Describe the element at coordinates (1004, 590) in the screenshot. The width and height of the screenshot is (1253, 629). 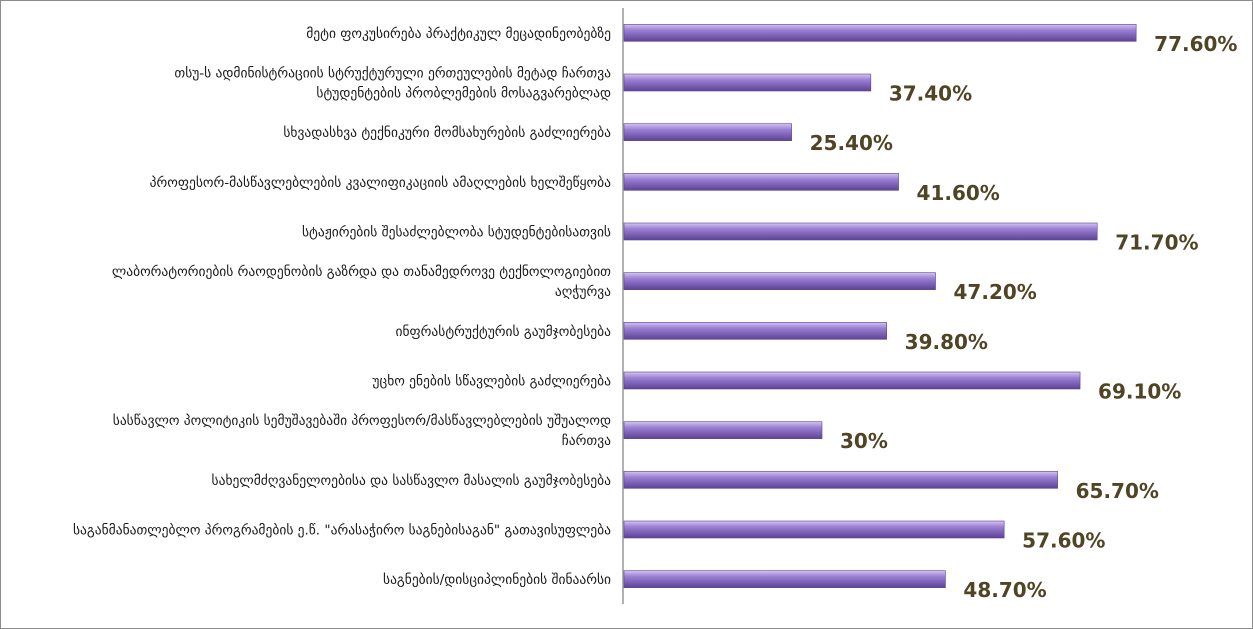
I see `data-label: 48.70%` at that location.